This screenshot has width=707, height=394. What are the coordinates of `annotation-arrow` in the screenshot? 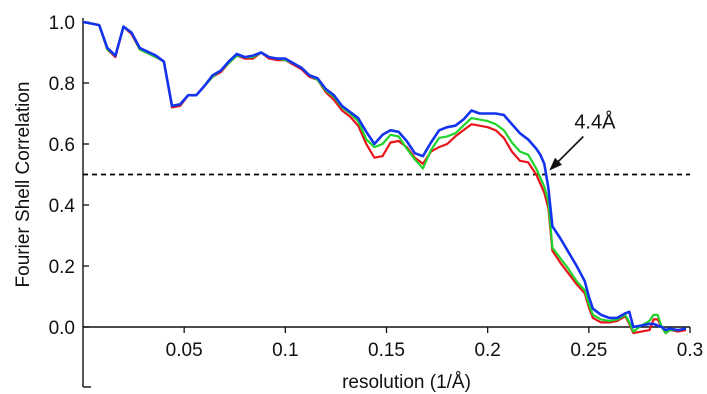 It's located at (569, 150).